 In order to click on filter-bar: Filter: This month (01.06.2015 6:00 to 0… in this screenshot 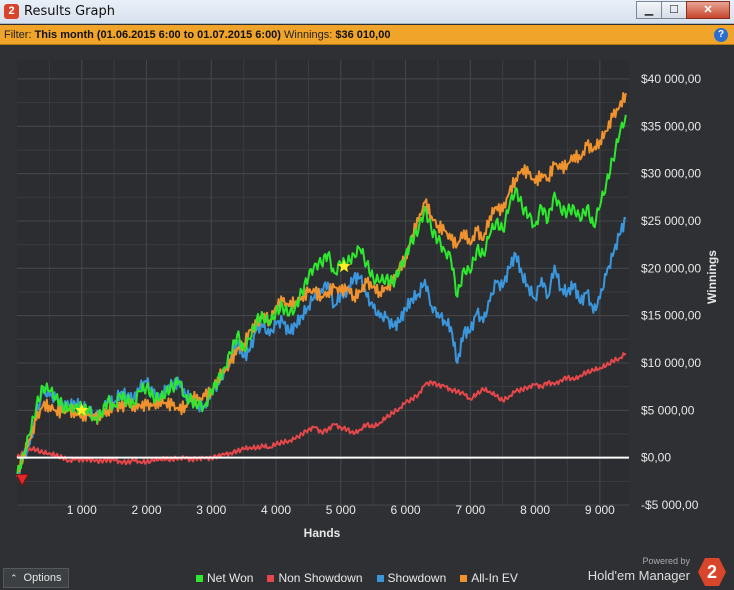, I will do `click(367, 35)`.